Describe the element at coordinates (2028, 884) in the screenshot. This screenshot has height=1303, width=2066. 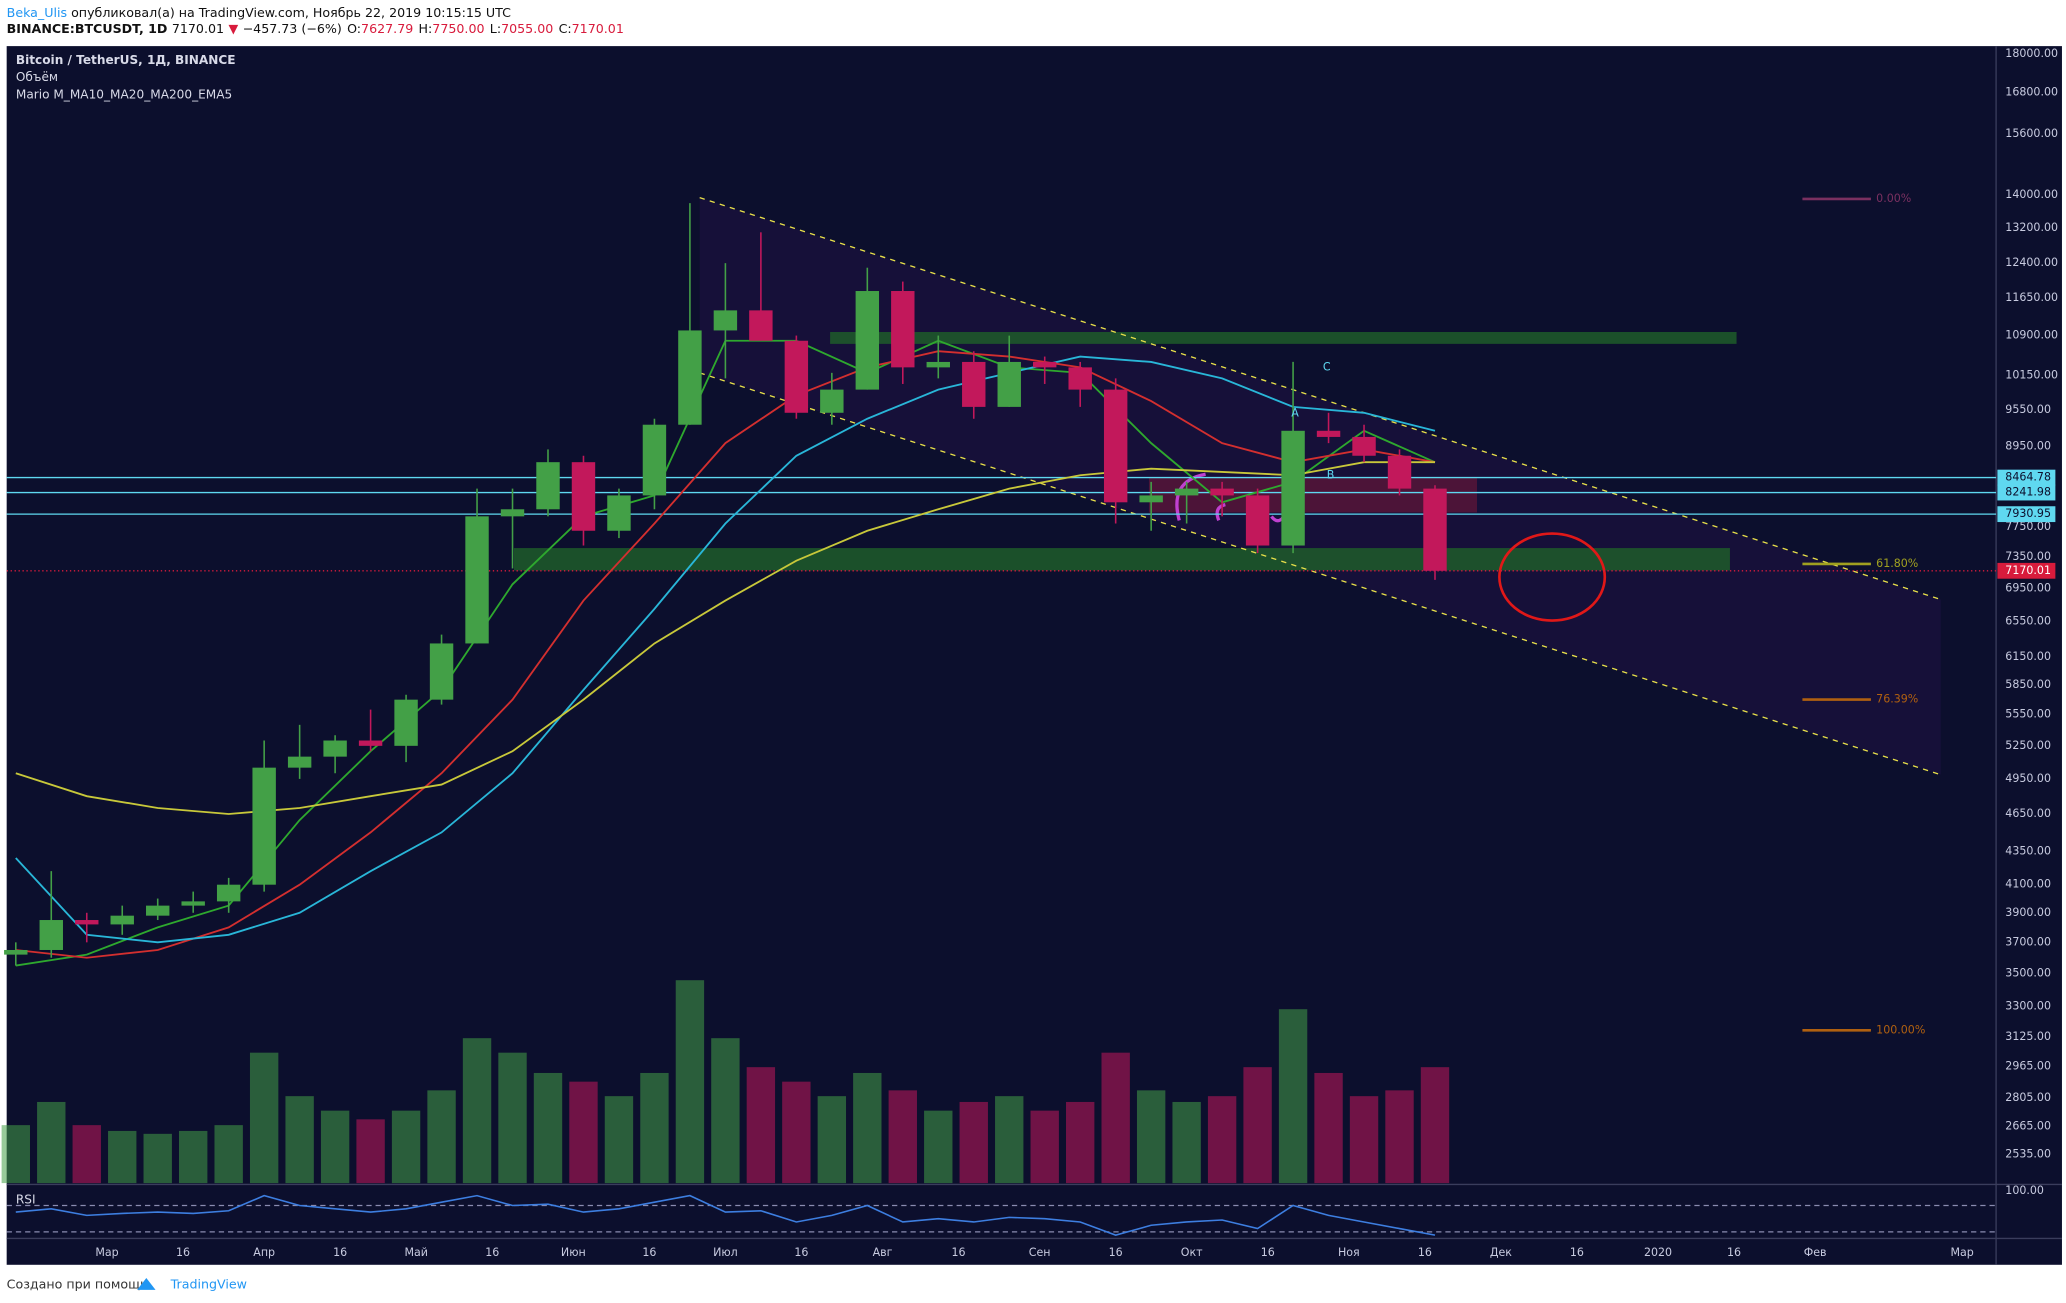
I see `y-tick-label: 4100.00` at that location.